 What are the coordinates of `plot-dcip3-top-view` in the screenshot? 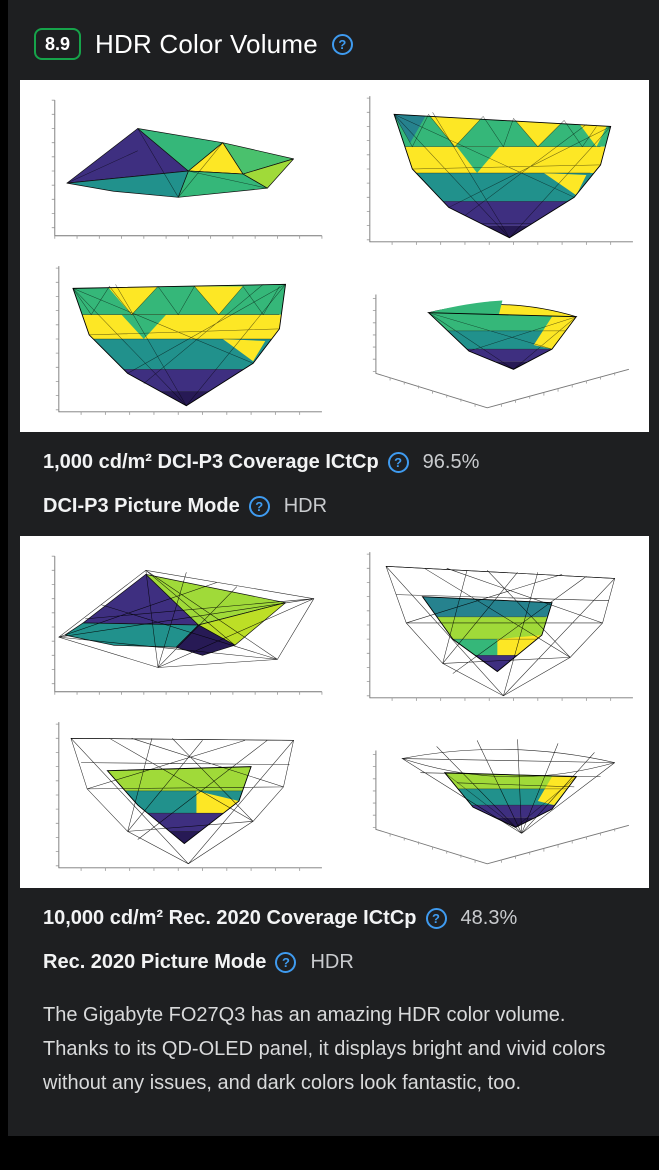 It's located at (187, 169).